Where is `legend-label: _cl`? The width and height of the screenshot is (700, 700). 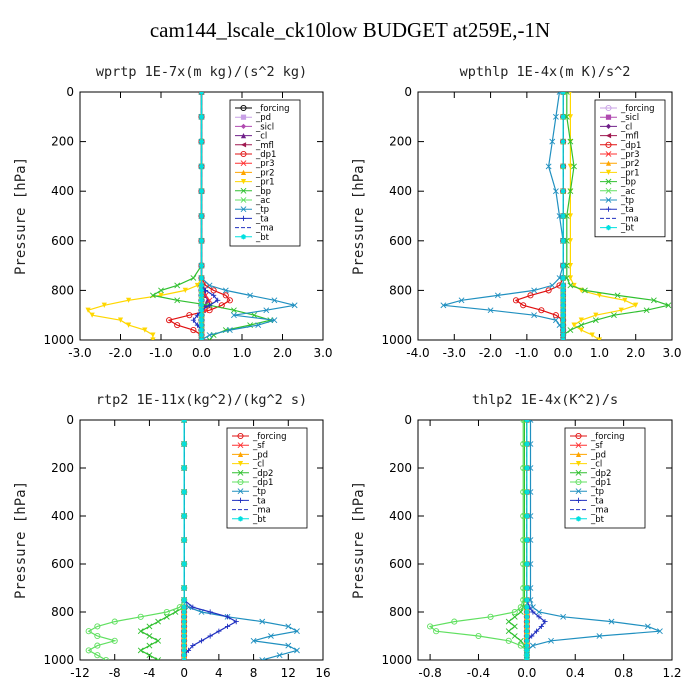
legend-label: _cl is located at coordinates (258, 465).